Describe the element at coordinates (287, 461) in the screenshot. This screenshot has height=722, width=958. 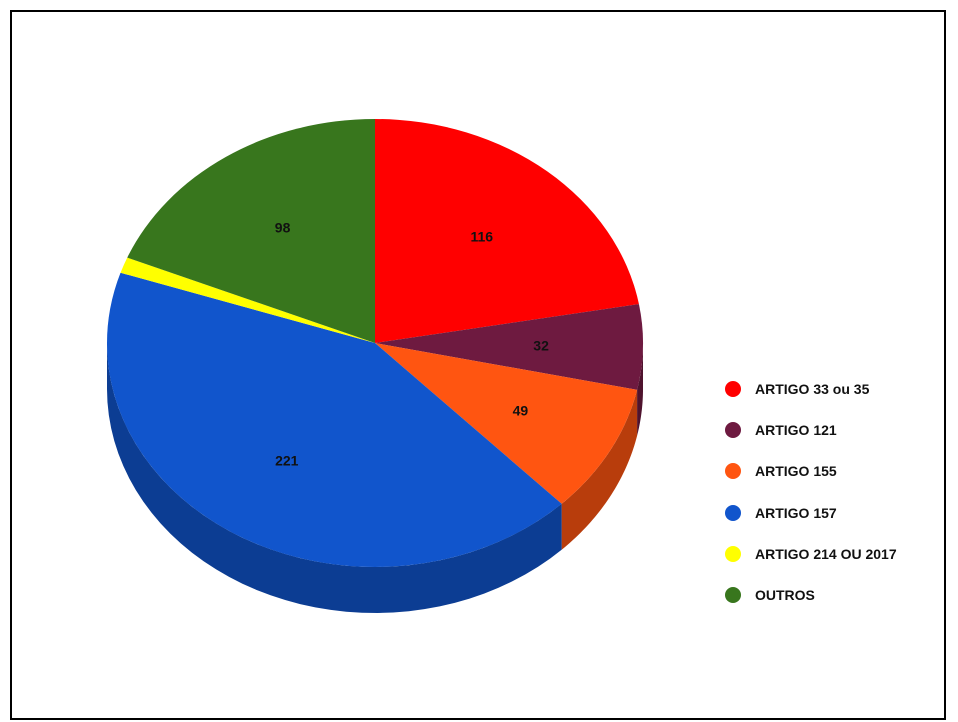
I see `slice-label-artigo-157: 221` at that location.